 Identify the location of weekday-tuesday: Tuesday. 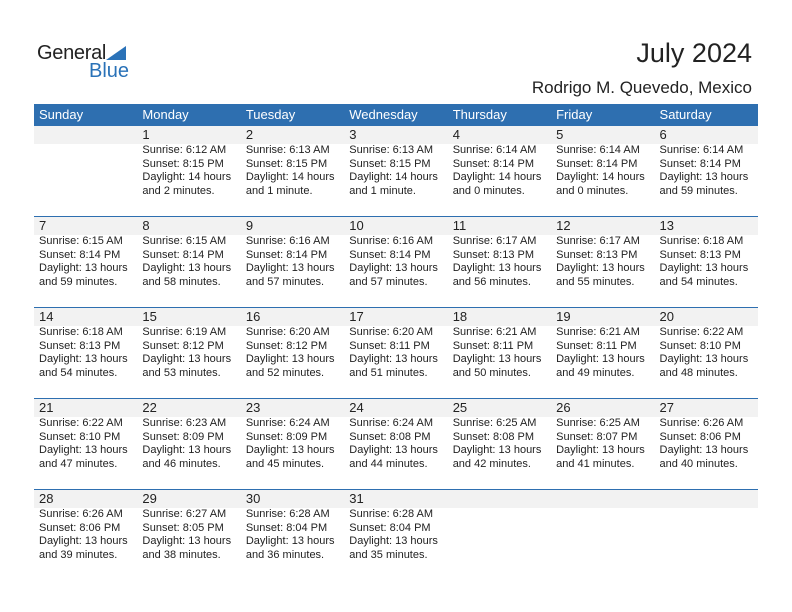
(270, 114).